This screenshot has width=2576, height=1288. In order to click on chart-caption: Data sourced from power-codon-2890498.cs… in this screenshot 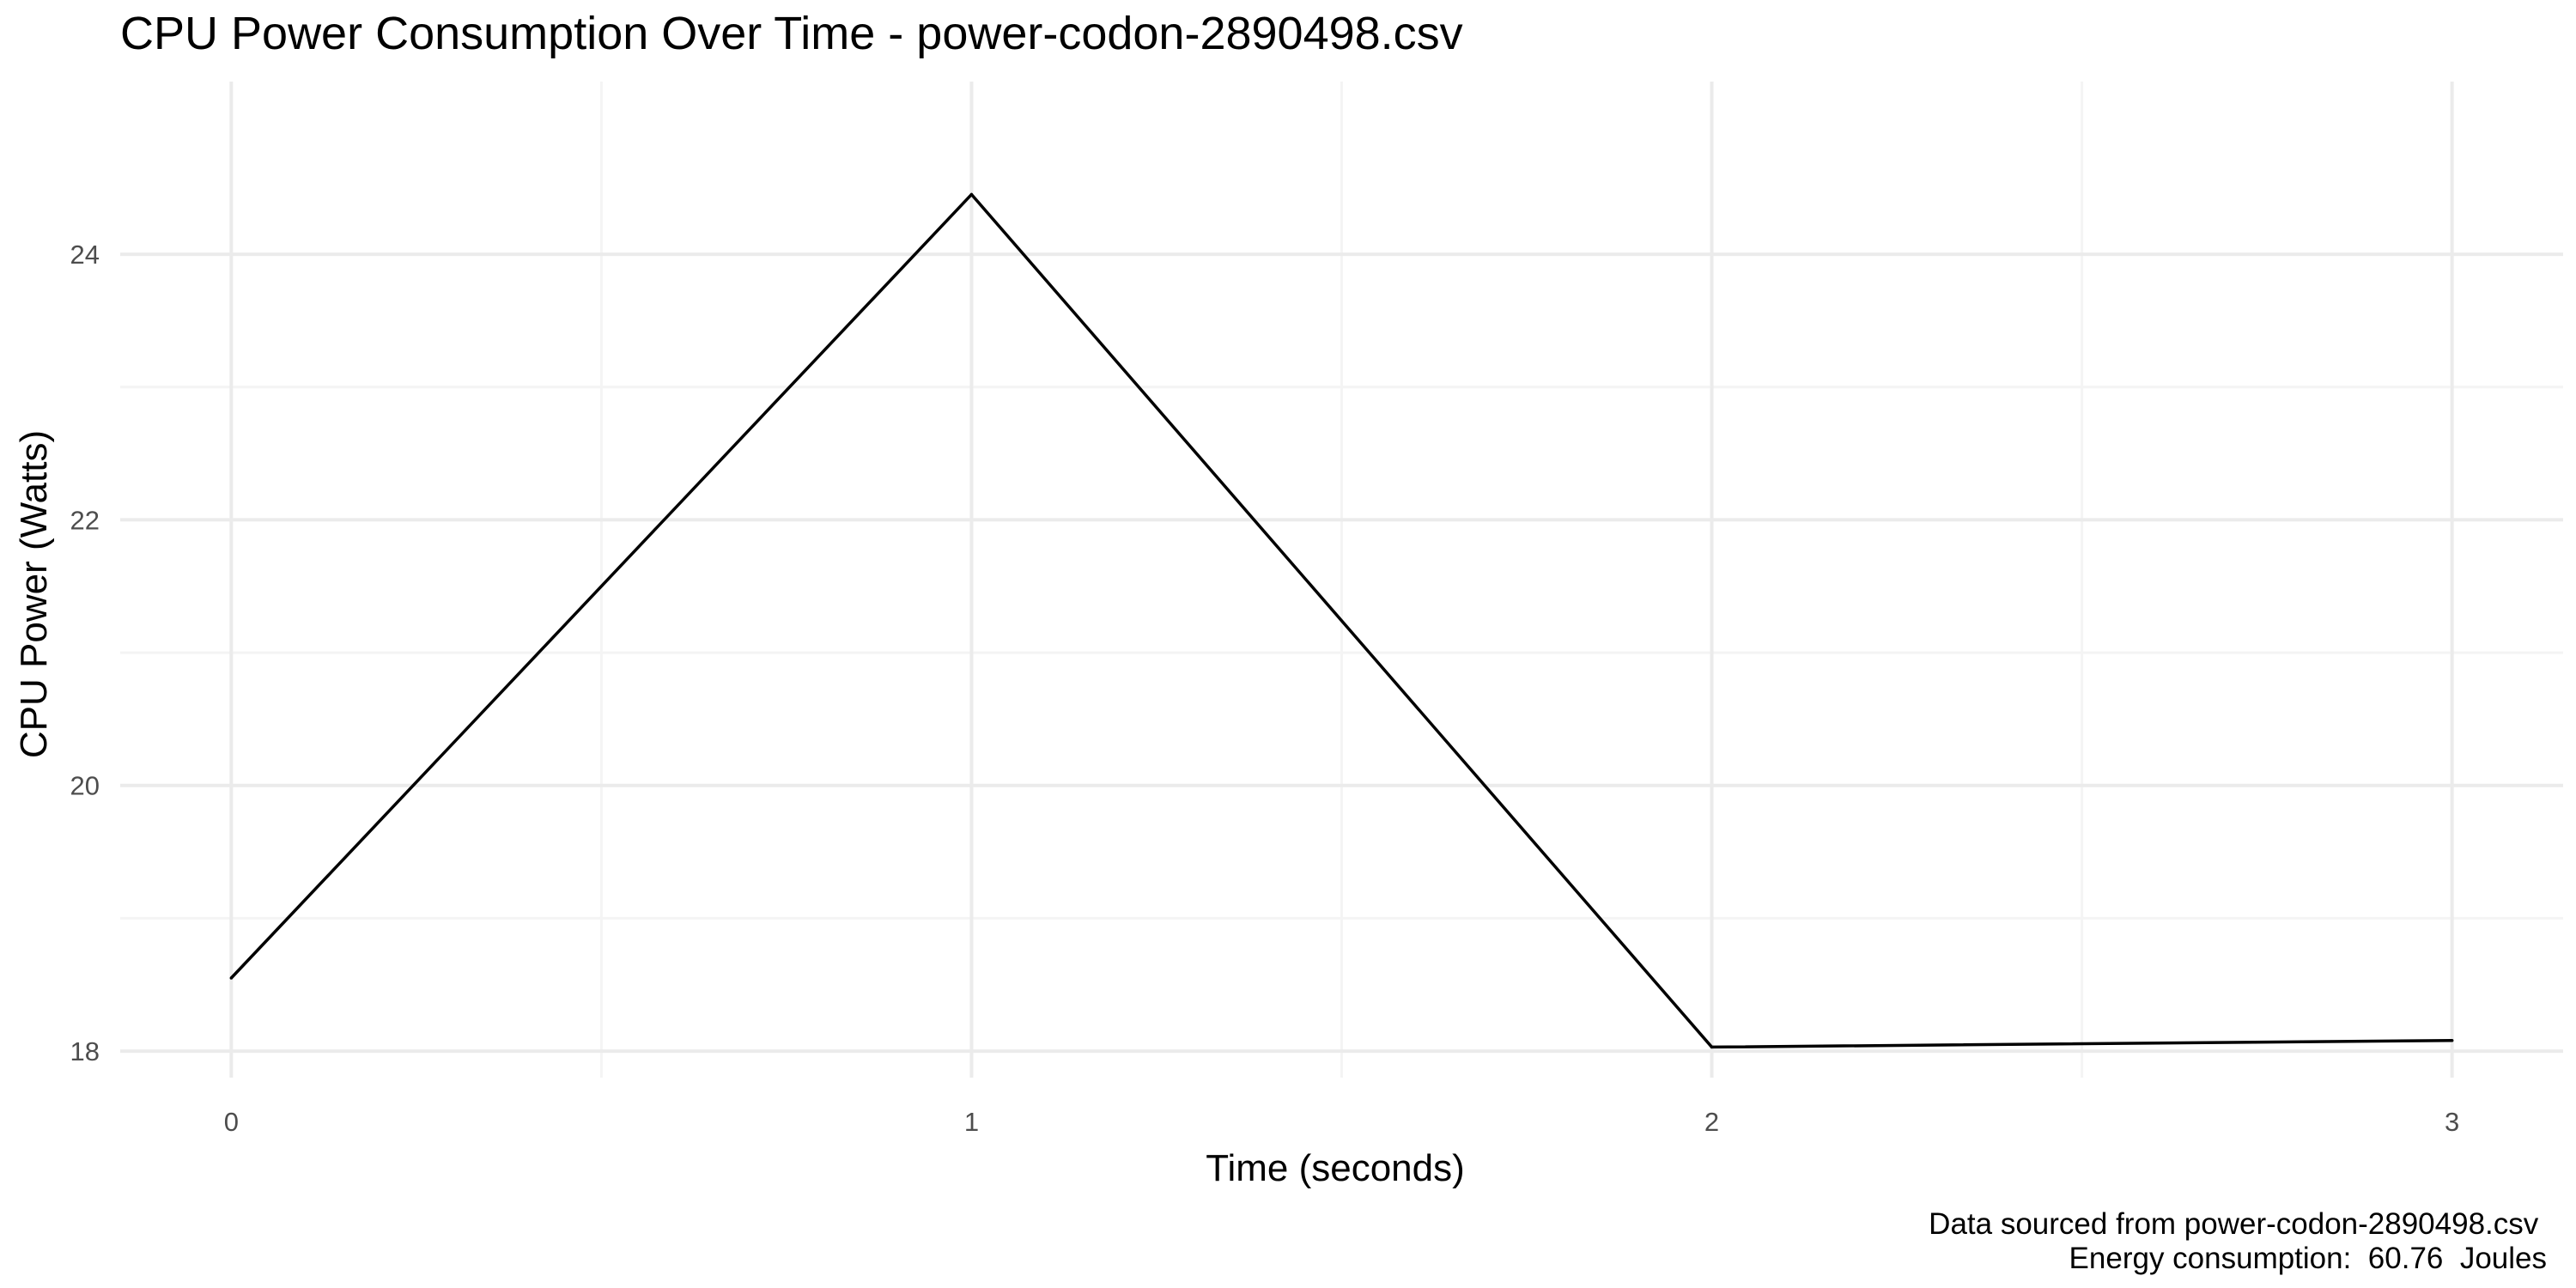, I will do `click(2238, 1241)`.